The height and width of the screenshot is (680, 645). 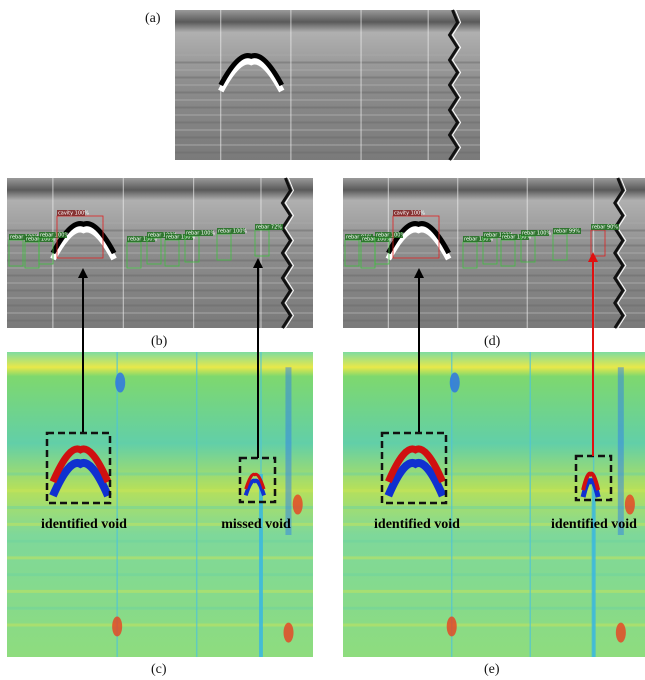 What do you see at coordinates (153, 18) in the screenshot?
I see `panel-label: (a)` at bounding box center [153, 18].